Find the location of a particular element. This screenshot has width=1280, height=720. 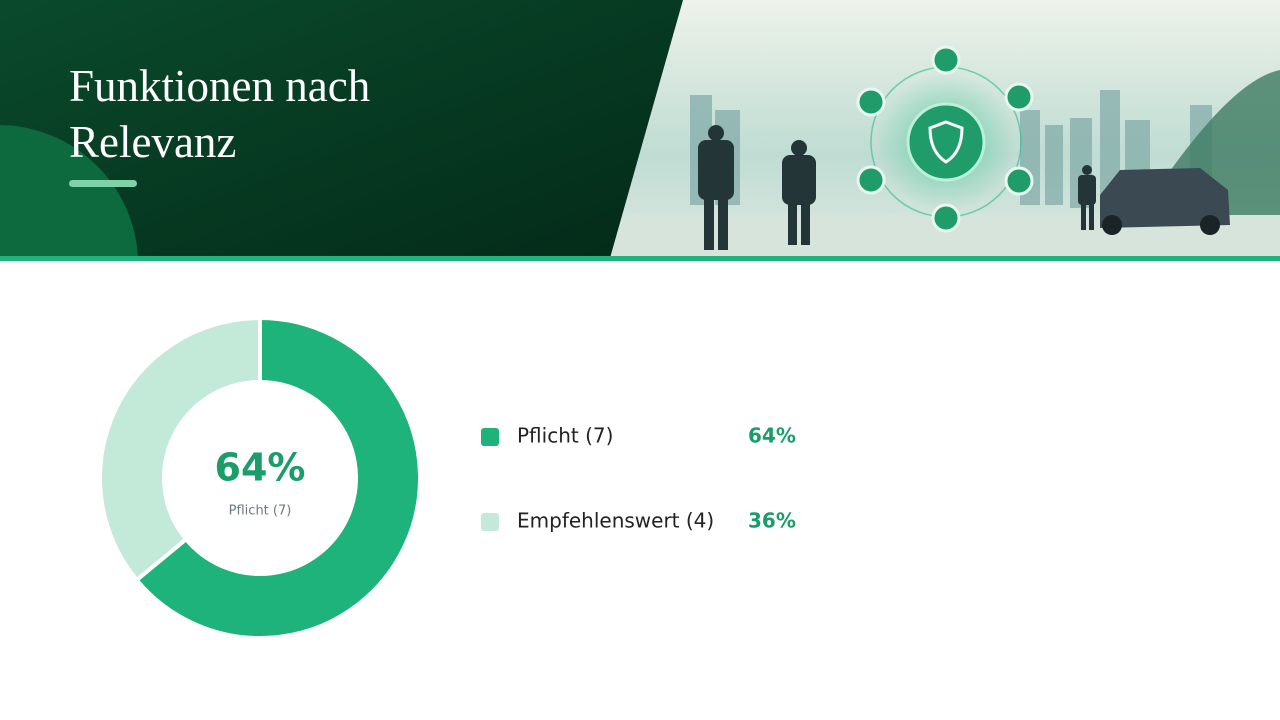

center-label: Pflicht (7) is located at coordinates (260, 511).